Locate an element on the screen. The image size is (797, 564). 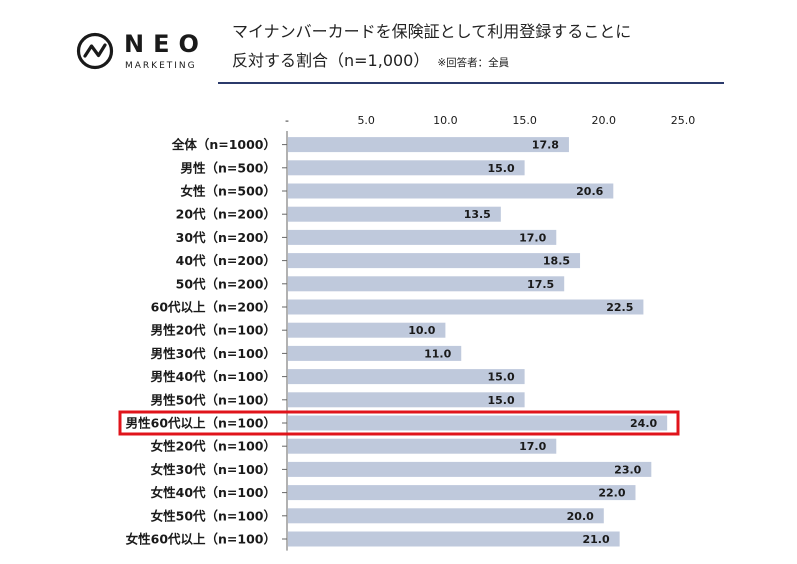
bar-value-label: 20.0 is located at coordinates (580, 516).